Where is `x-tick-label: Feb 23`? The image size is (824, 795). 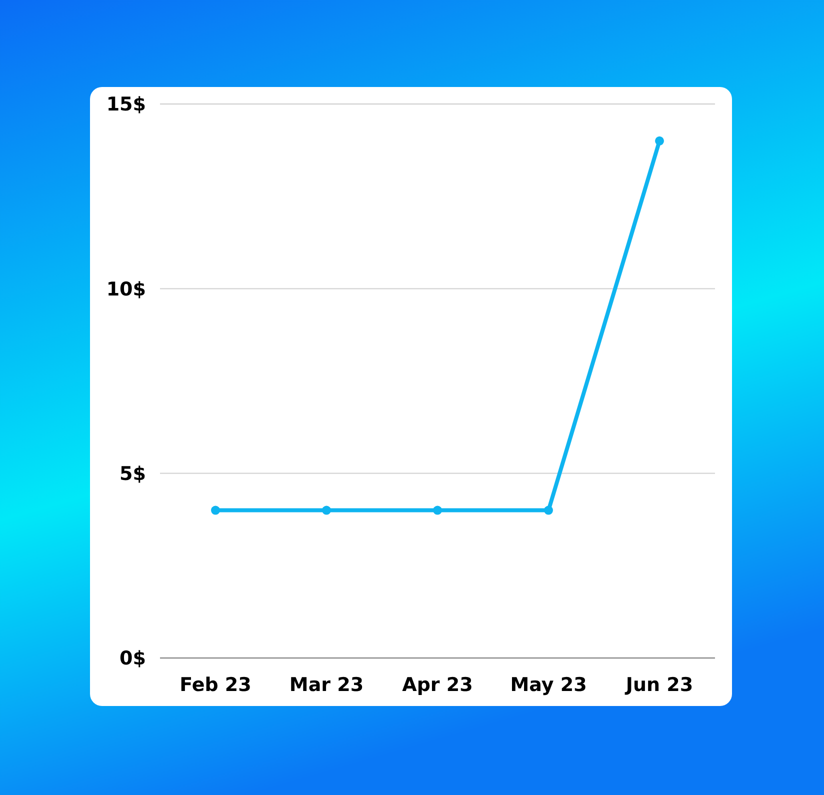
x-tick-label: Feb 23 is located at coordinates (216, 685).